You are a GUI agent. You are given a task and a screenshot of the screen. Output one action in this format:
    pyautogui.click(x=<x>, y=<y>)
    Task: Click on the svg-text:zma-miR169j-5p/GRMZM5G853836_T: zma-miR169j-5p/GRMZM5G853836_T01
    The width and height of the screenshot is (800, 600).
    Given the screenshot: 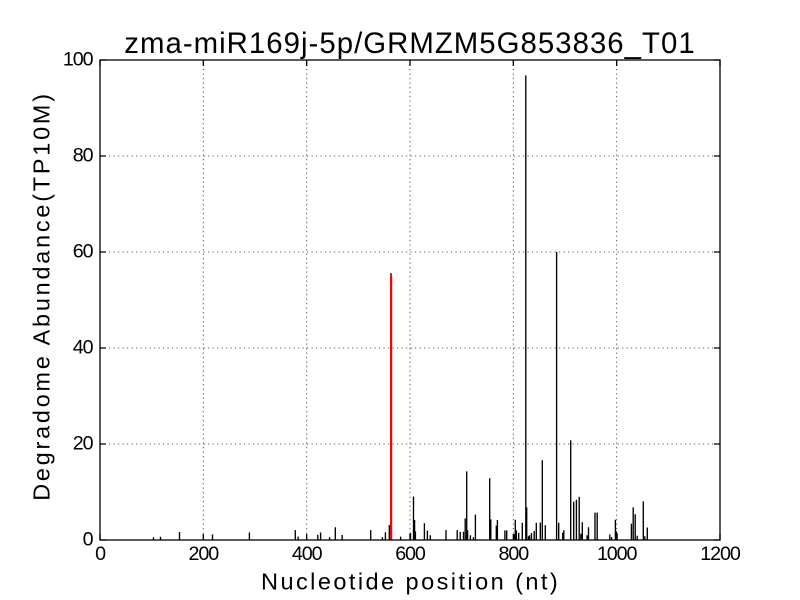 What is the action you would take?
    pyautogui.click(x=409, y=43)
    